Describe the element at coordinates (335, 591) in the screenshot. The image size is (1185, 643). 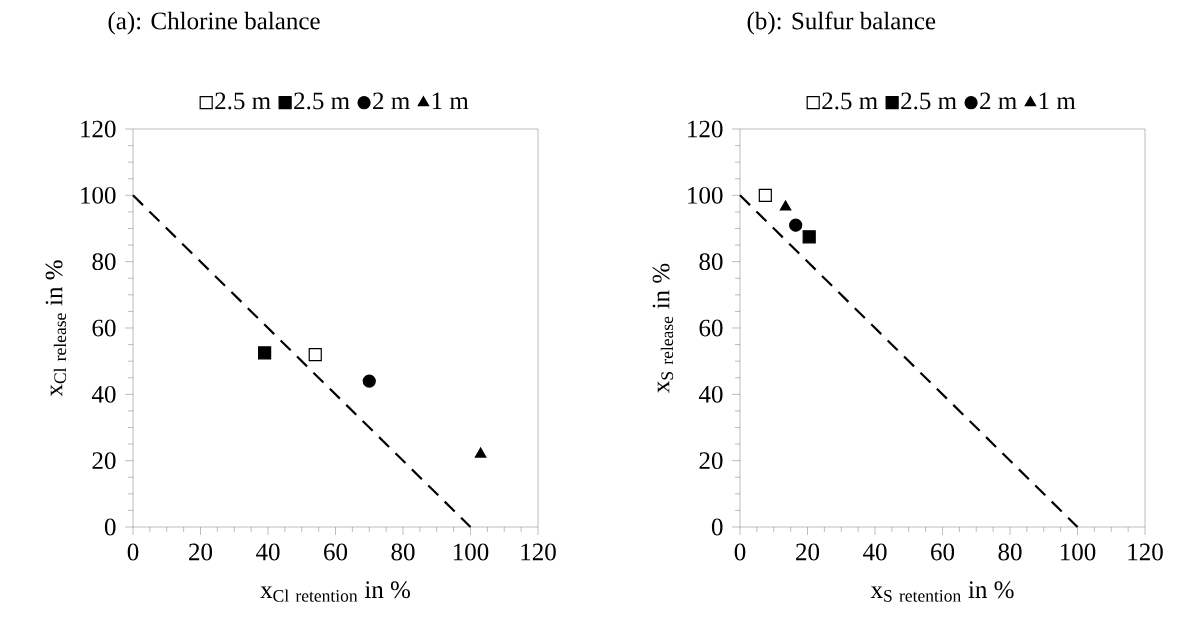
I see `x-axis-title: $\mathrm{x}_{\mathrm{Cl\ retention}}\ \mathrm{in}\ \%$` at that location.